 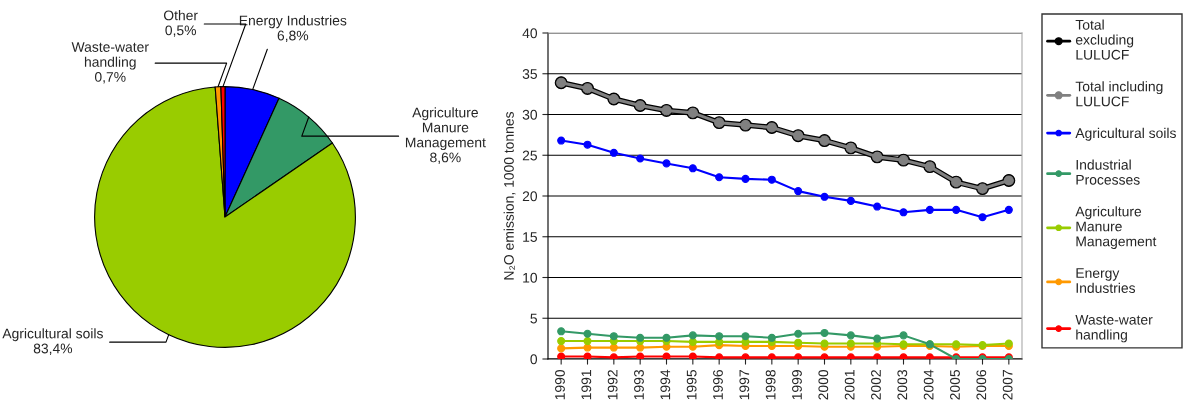 I want to click on slice-label: Agriculture Manure Management, so click(x=445, y=129).